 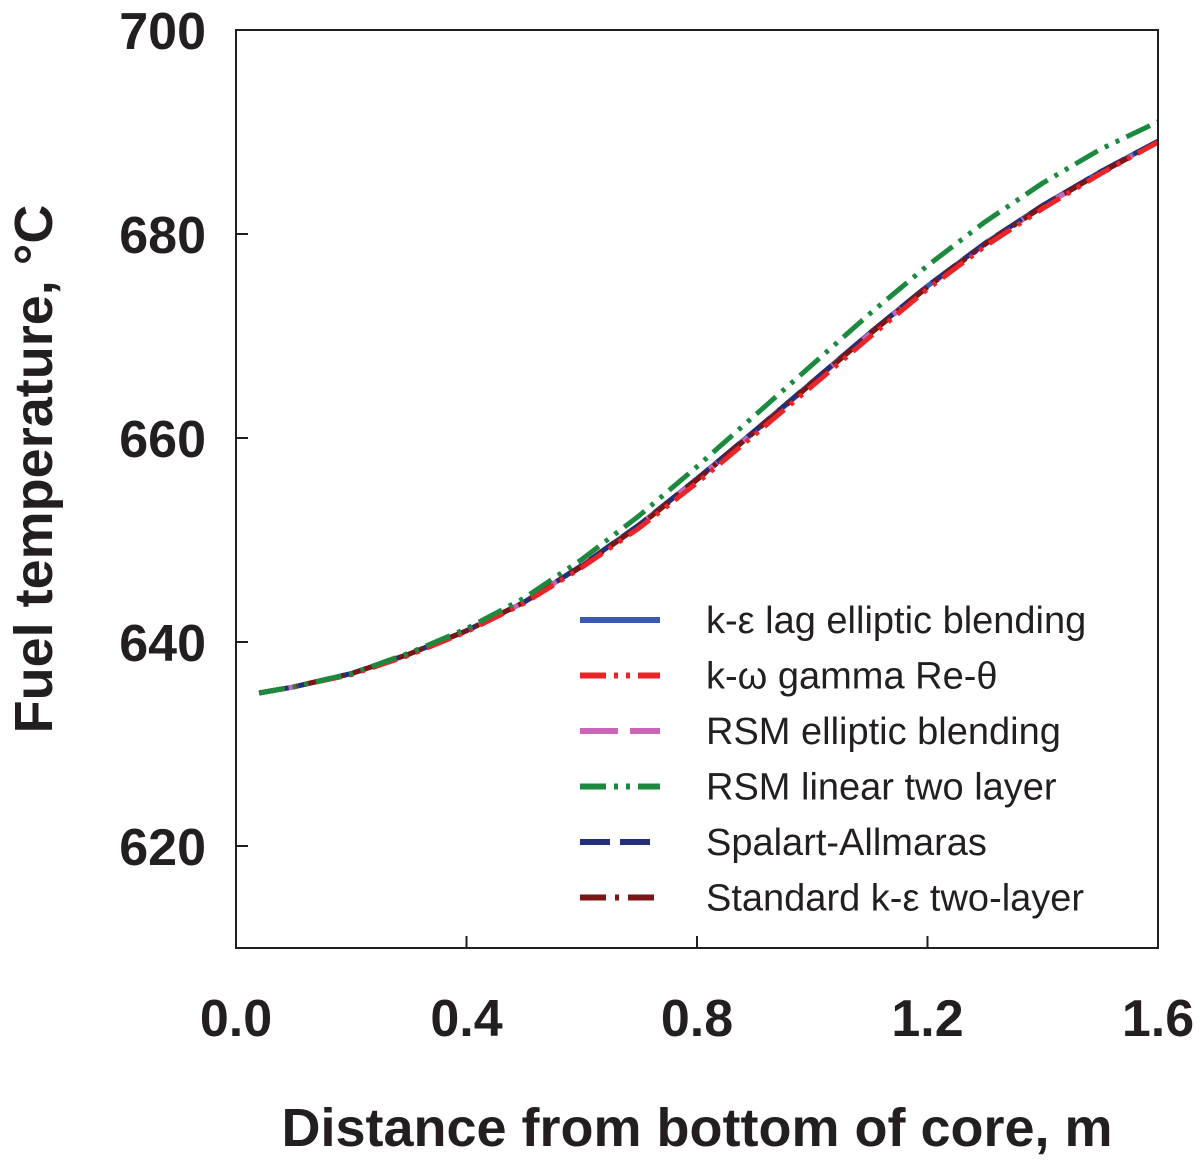 I want to click on x-tick-label: 1.6, so click(x=1158, y=1019).